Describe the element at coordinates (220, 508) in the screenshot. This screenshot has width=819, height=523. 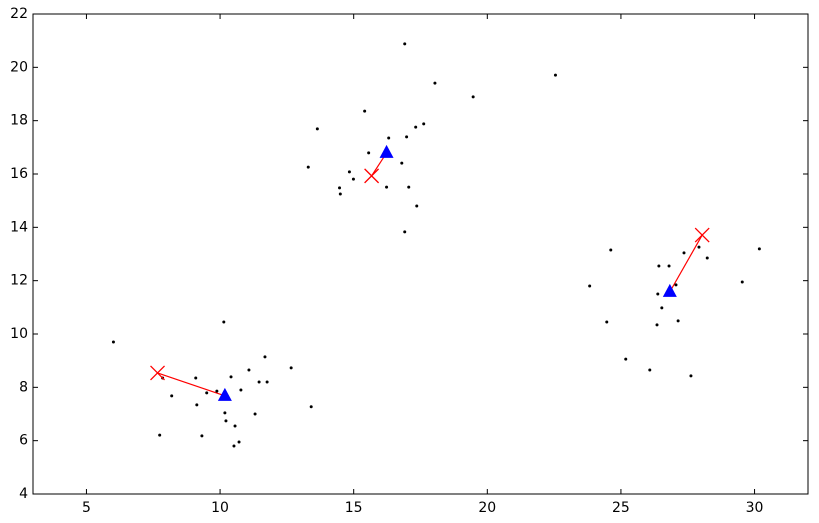
I see `x-tick-label: 10` at that location.